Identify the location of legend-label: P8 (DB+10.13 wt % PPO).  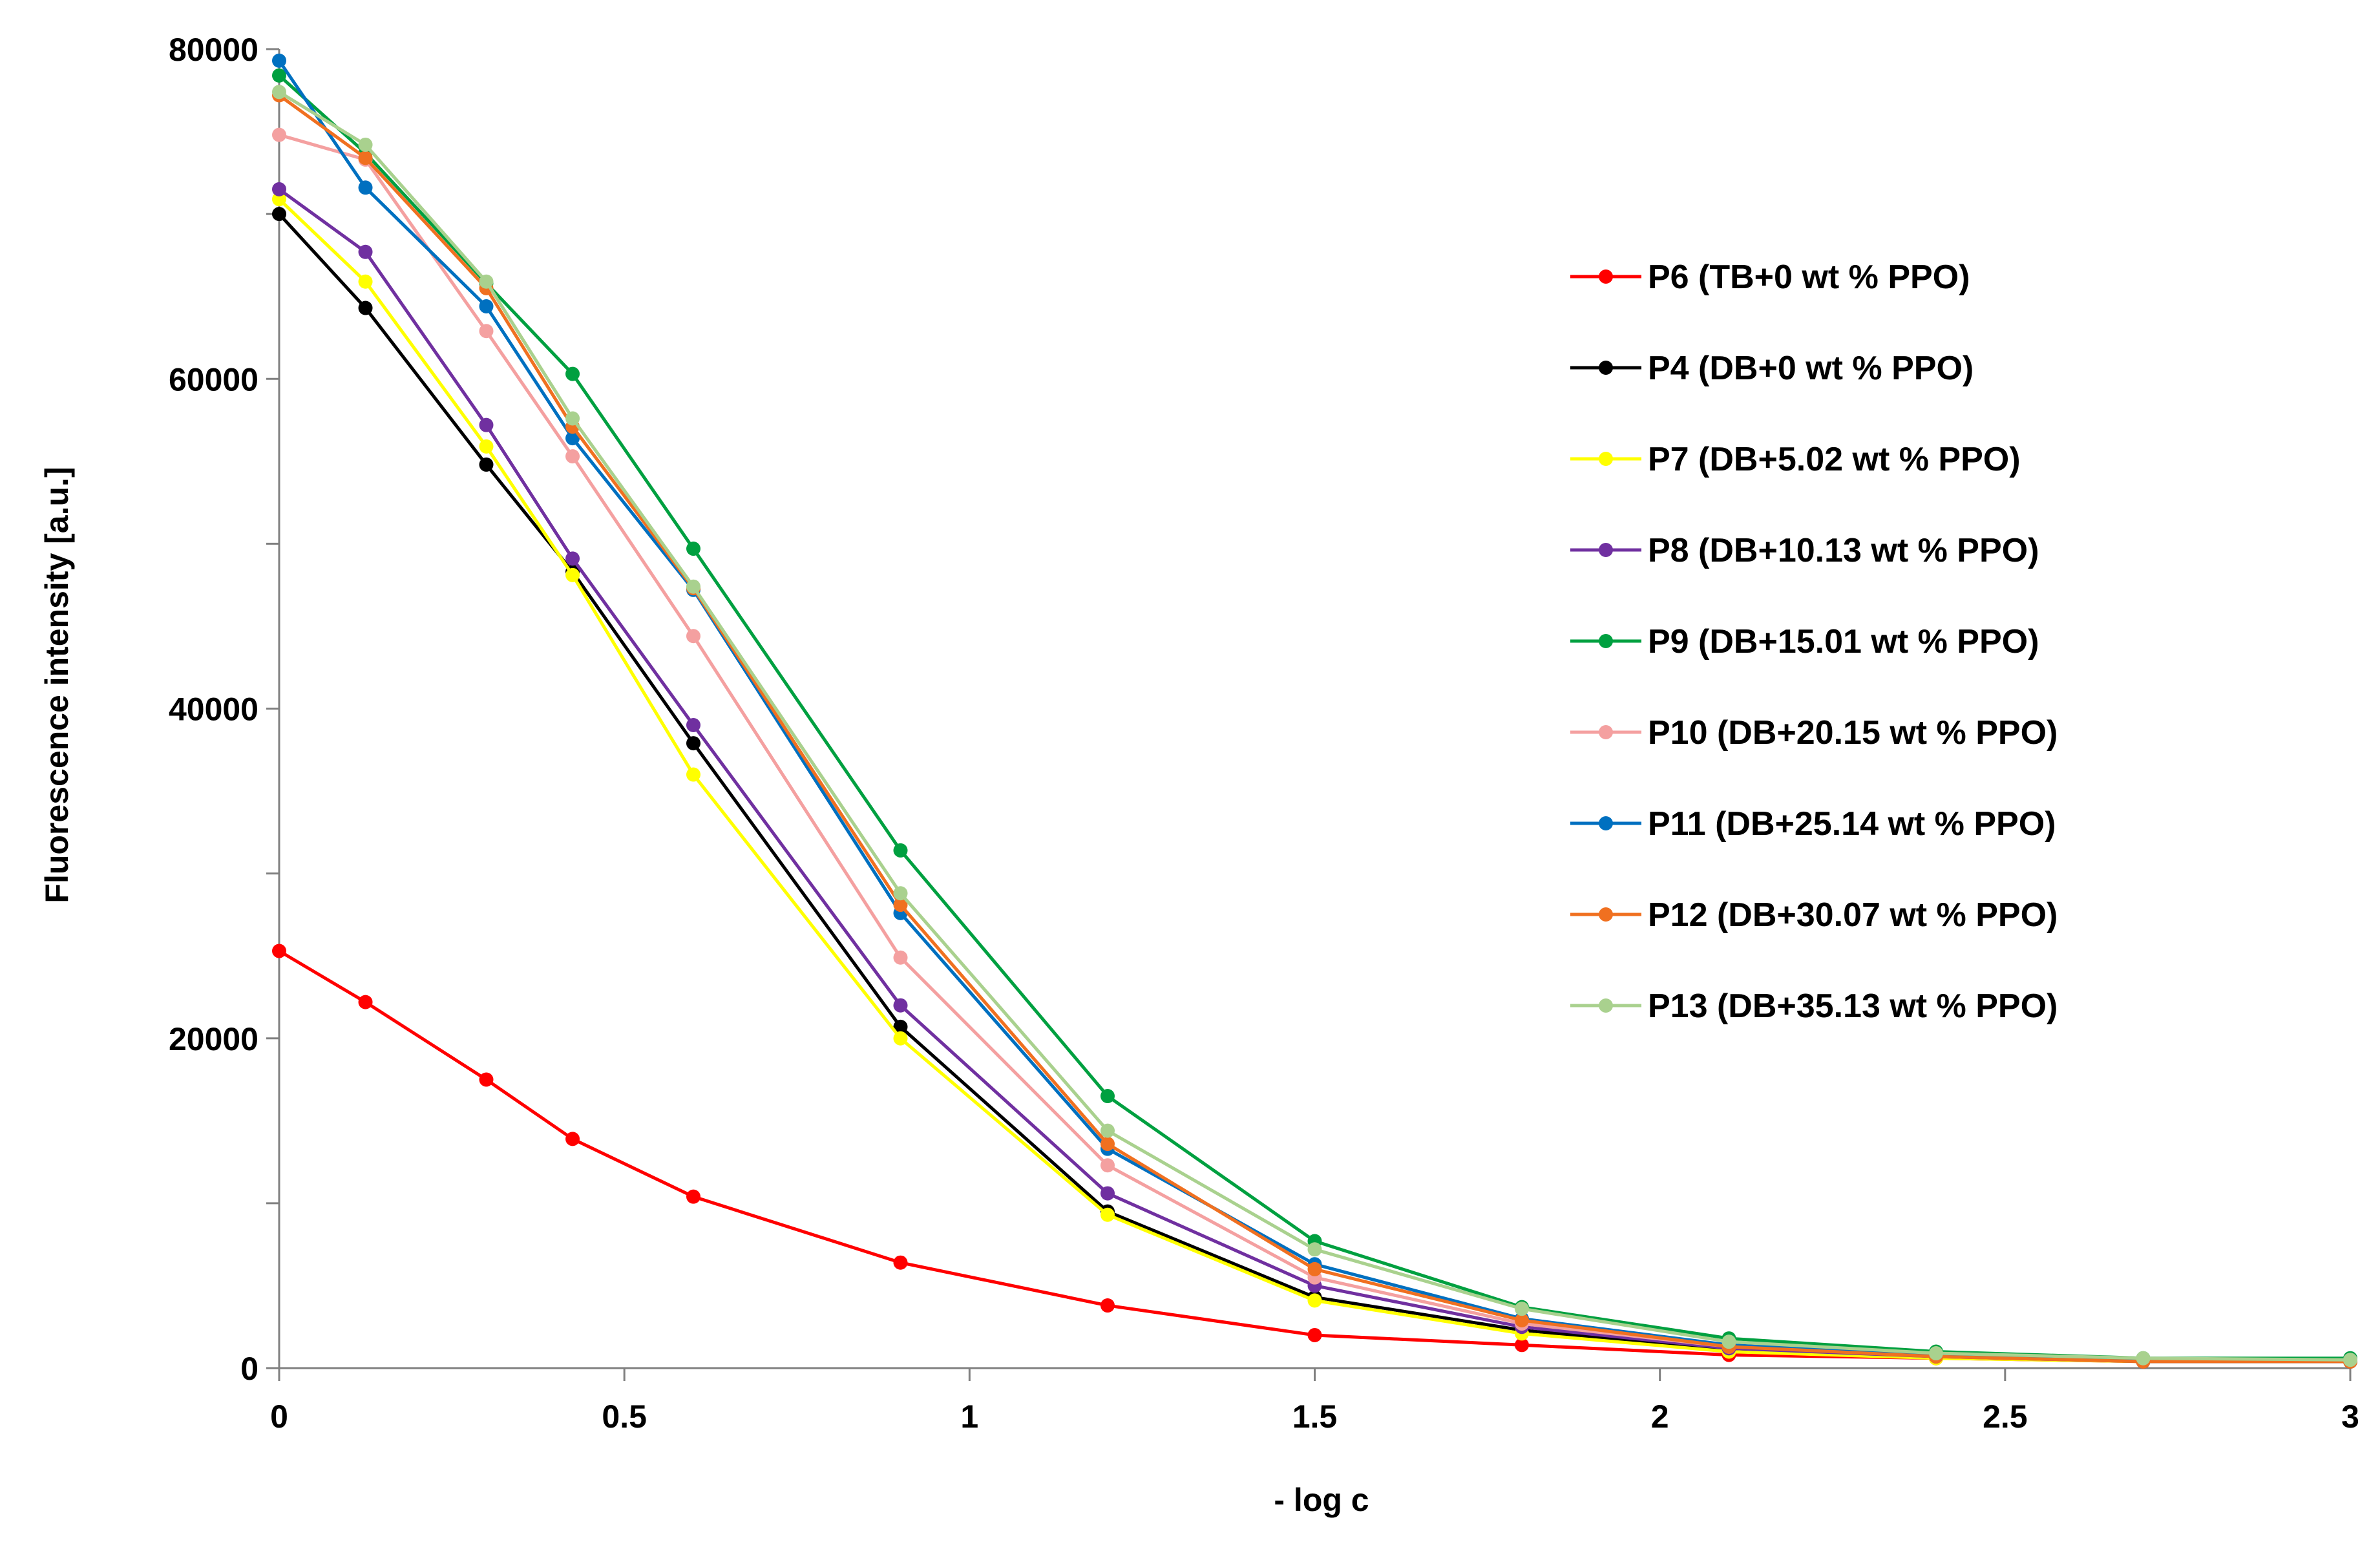
(1843, 550).